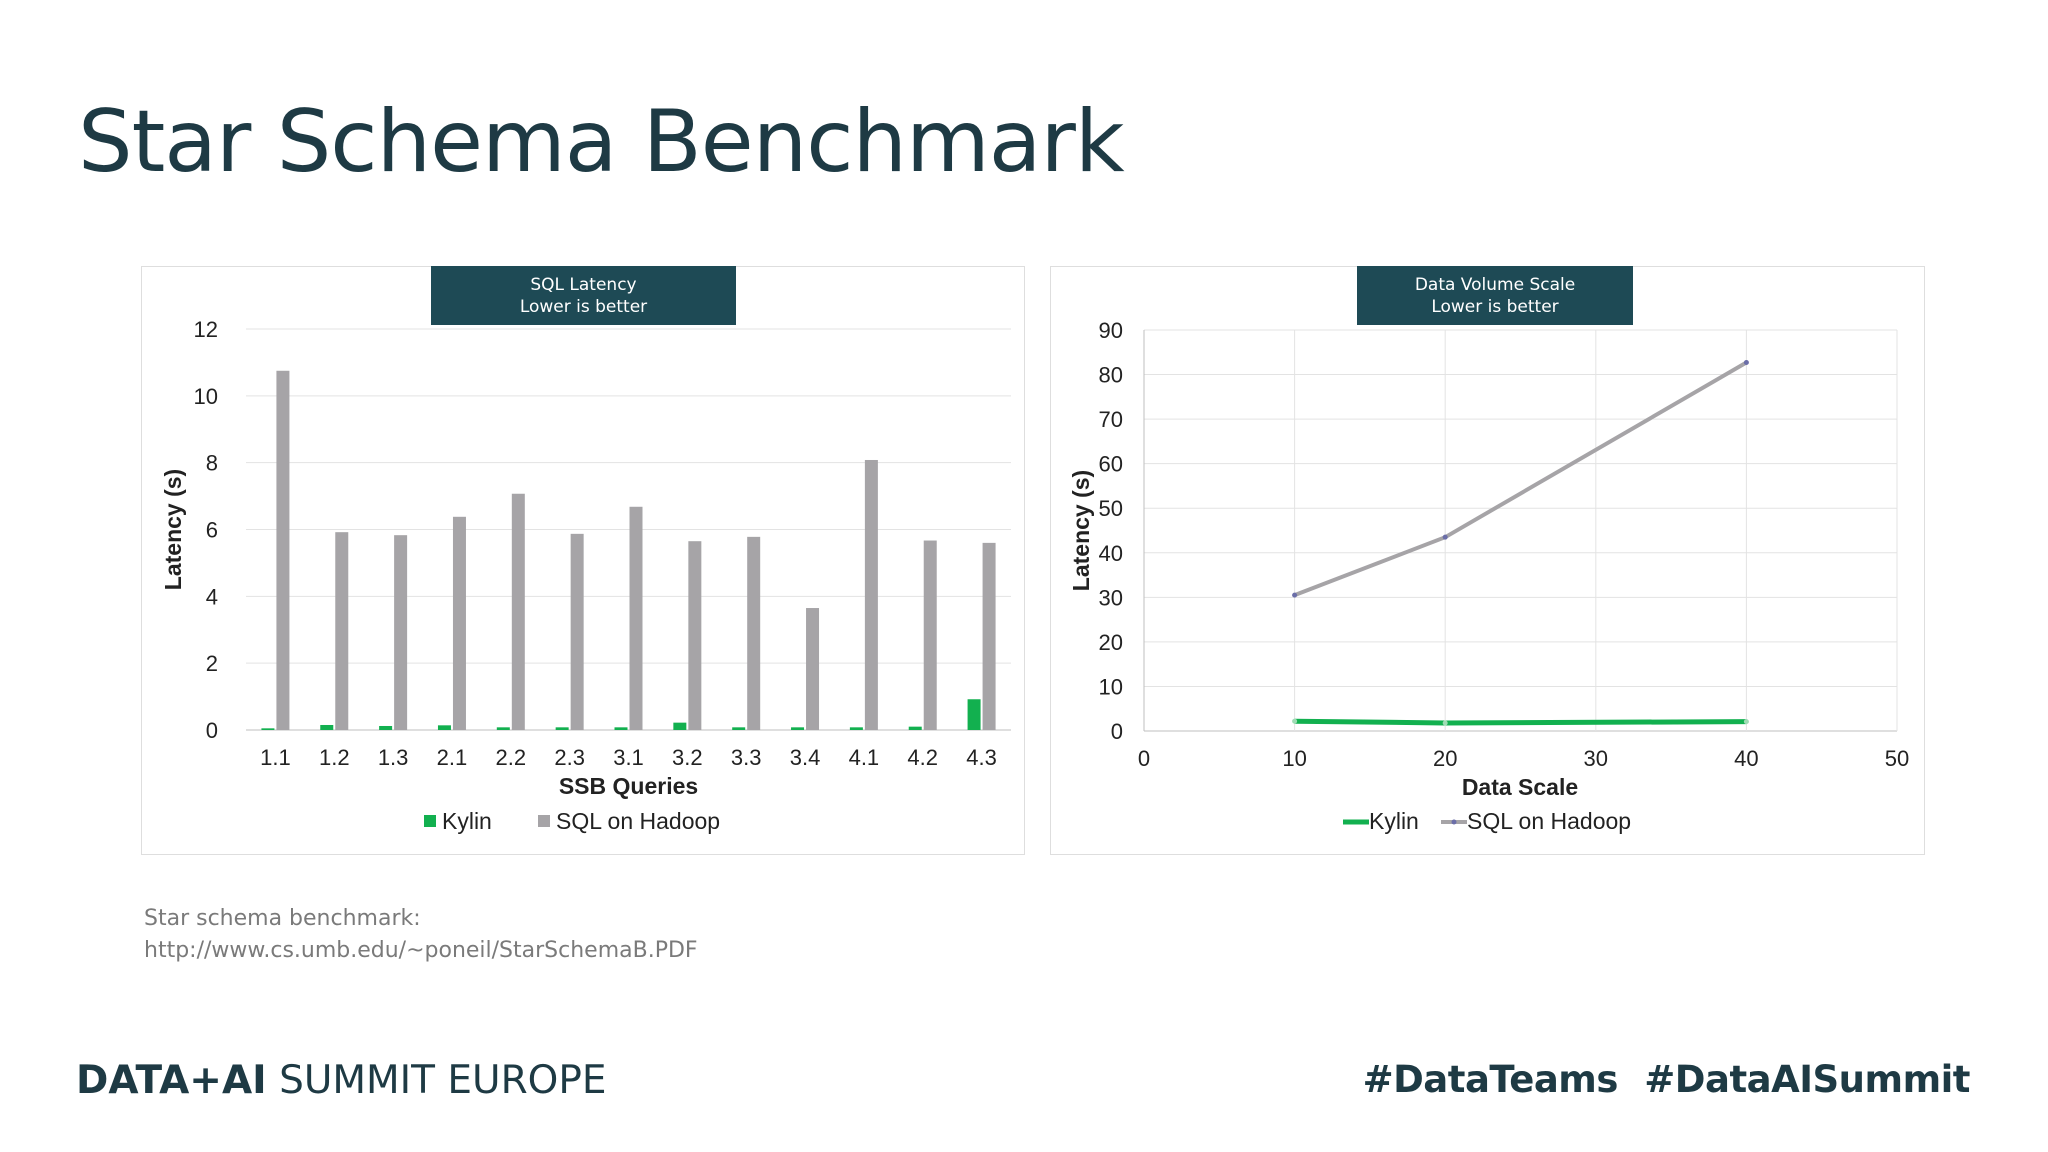 The height and width of the screenshot is (1152, 2048). What do you see at coordinates (212, 463) in the screenshot?
I see `y-tick-label: 8` at bounding box center [212, 463].